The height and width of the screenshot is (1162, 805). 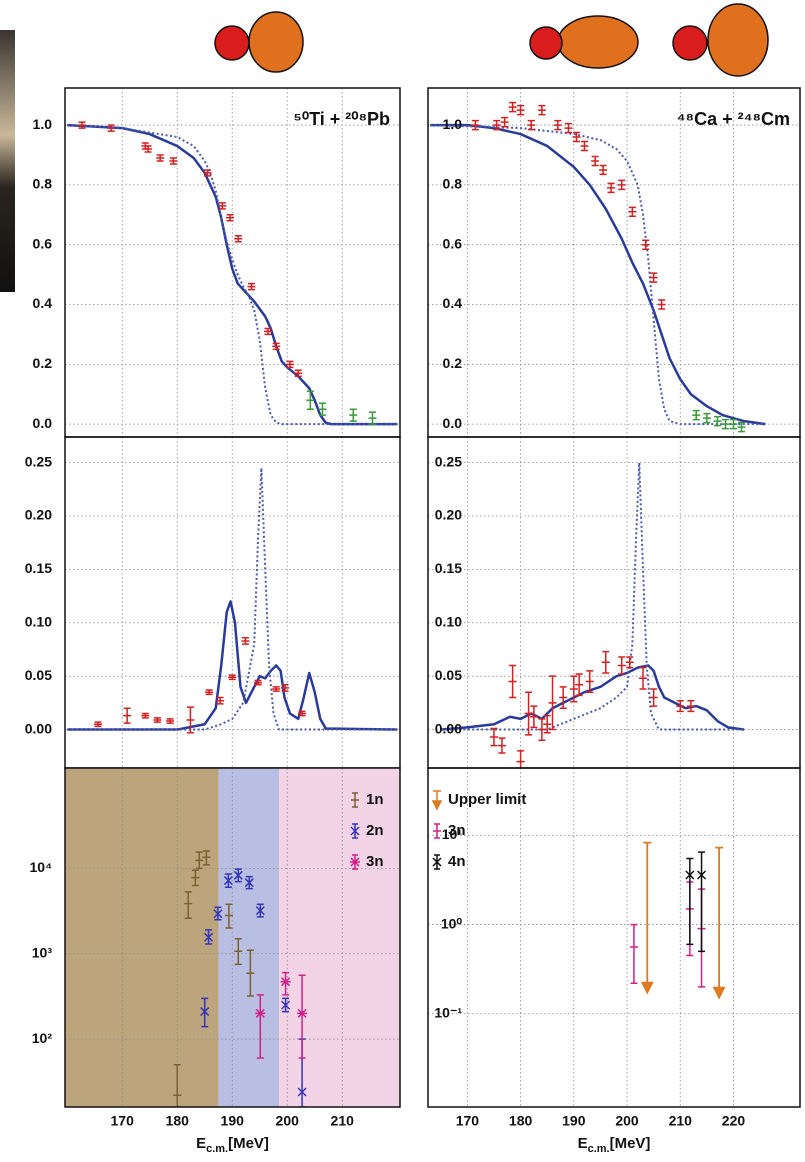 What do you see at coordinates (38, 621) in the screenshot?
I see `y-tick-label: 0.10` at bounding box center [38, 621].